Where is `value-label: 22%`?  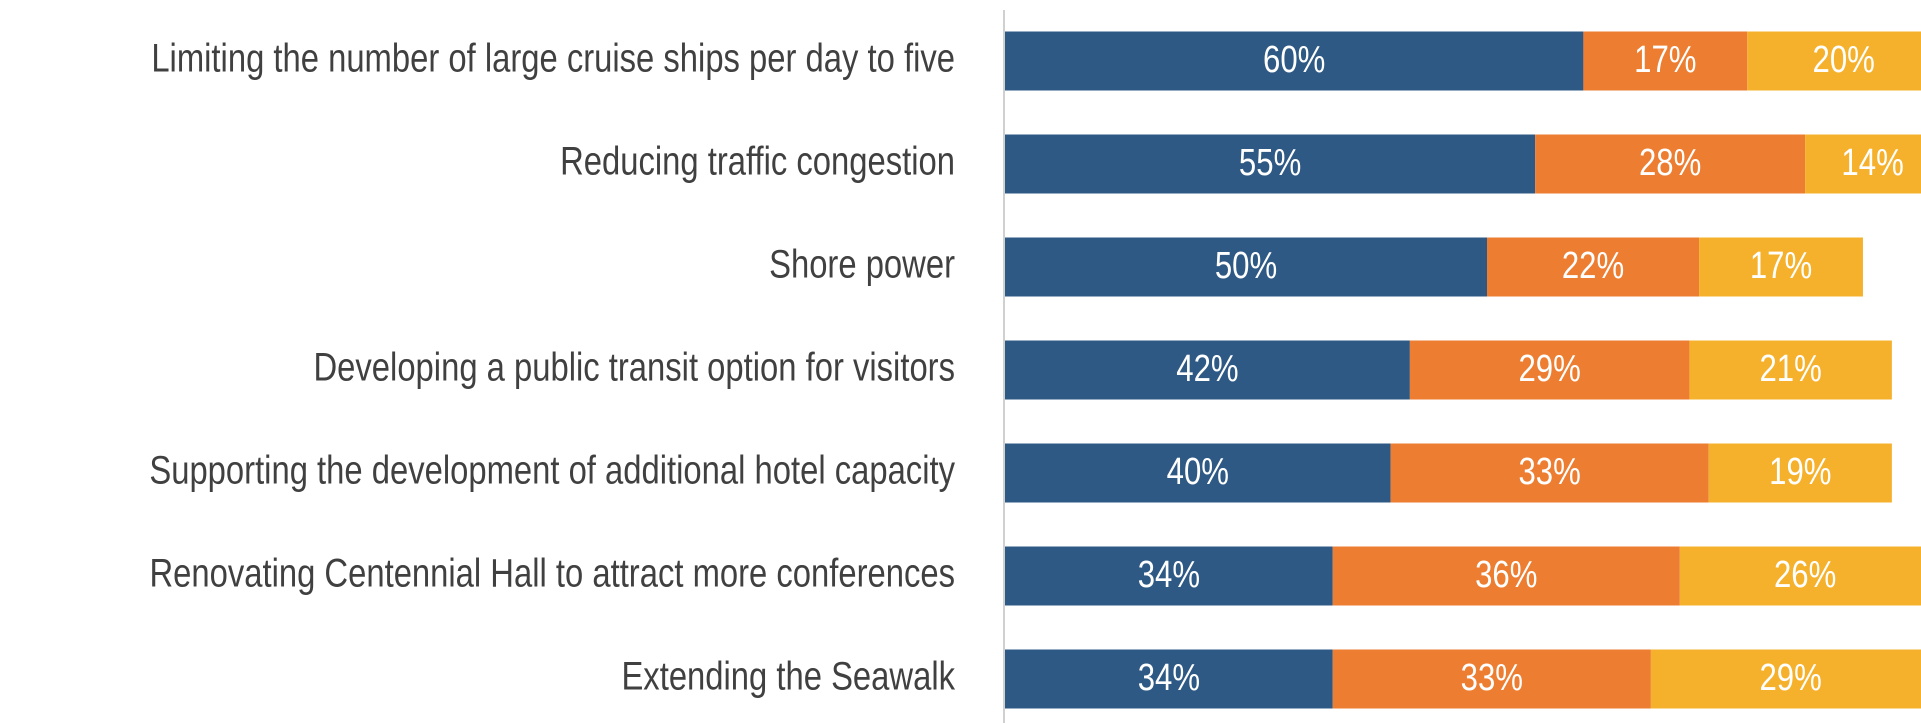 value-label: 22% is located at coordinates (1593, 266).